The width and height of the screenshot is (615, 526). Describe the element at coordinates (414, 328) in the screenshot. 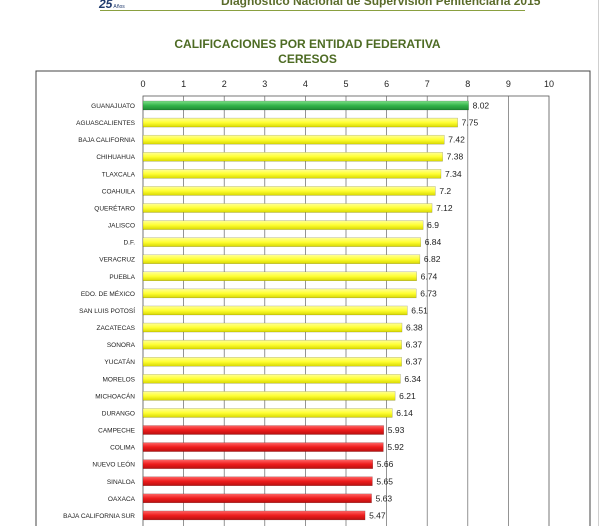

I see `data-label: 6.38` at that location.